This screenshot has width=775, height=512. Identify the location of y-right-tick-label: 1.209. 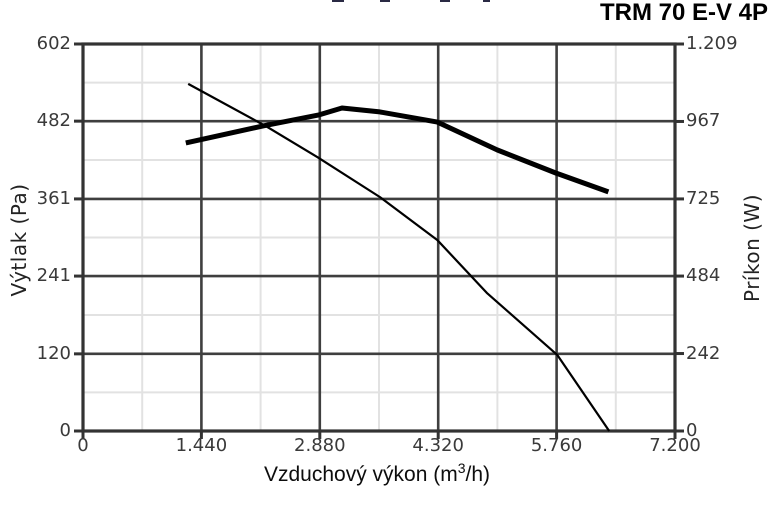
(712, 43).